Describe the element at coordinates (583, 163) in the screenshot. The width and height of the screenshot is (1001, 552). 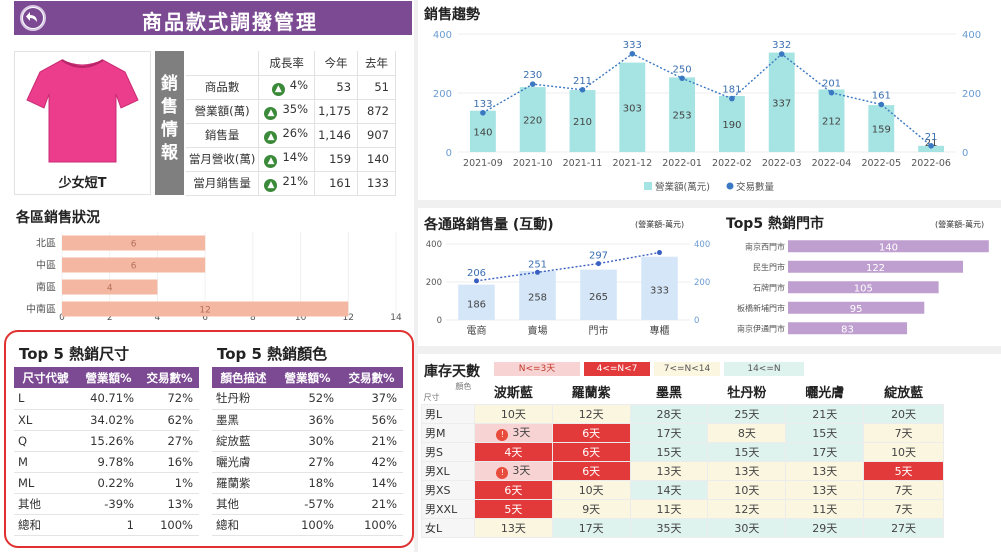
I see `x-tick-label: 2021-11` at that location.